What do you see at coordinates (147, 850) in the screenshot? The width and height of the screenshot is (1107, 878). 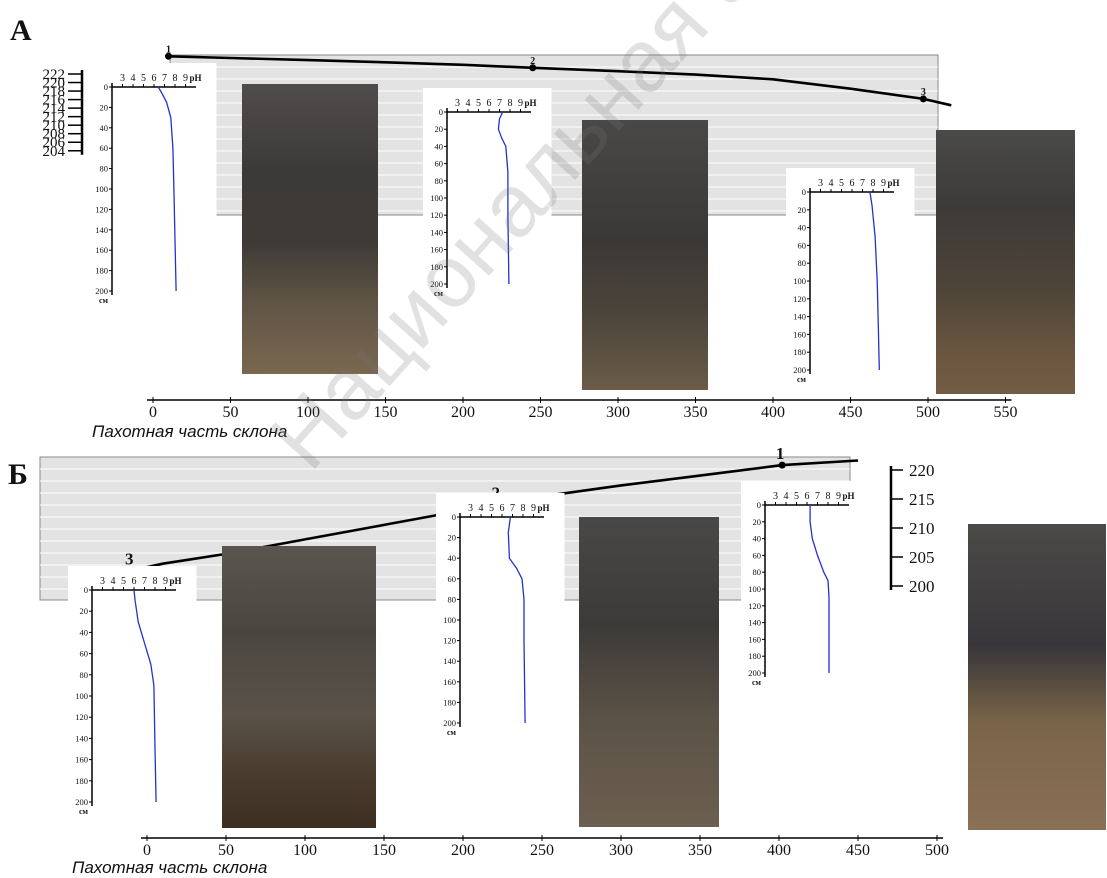 I see `panel-b-distance-tick-label: 0` at bounding box center [147, 850].